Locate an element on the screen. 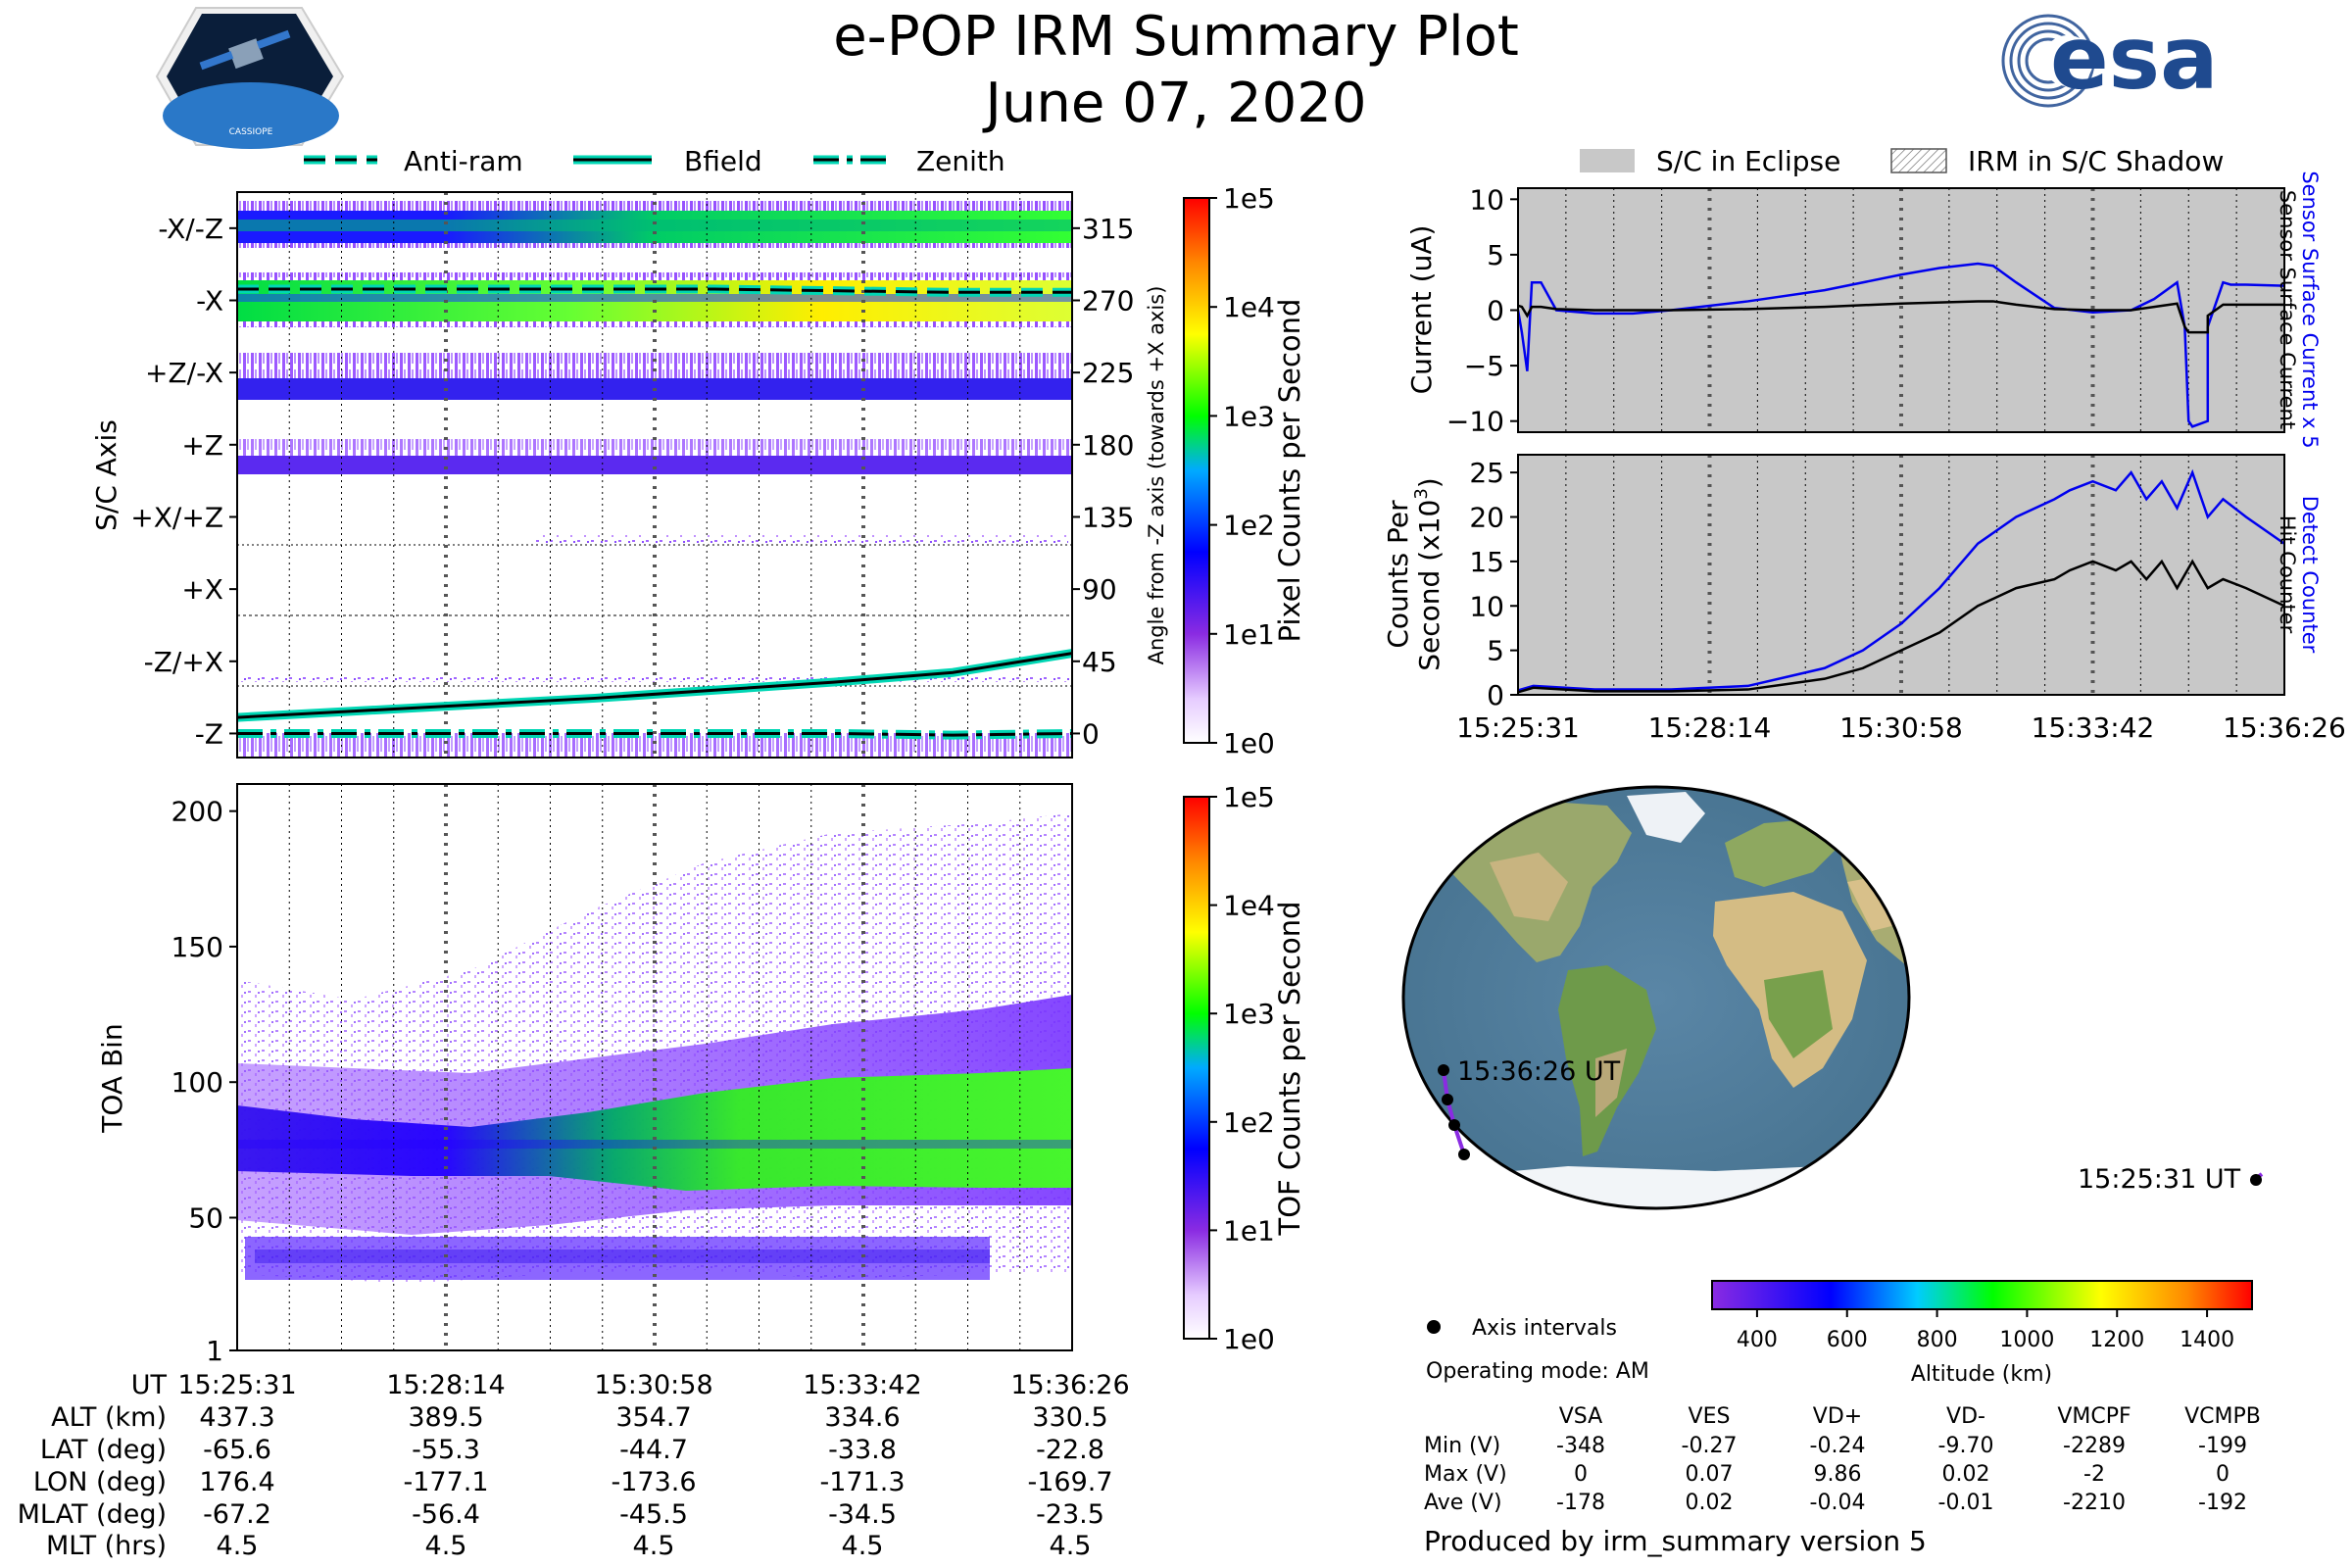 This screenshot has width=2352, height=1568. voltage-header: VD- is located at coordinates (1965, 1416).